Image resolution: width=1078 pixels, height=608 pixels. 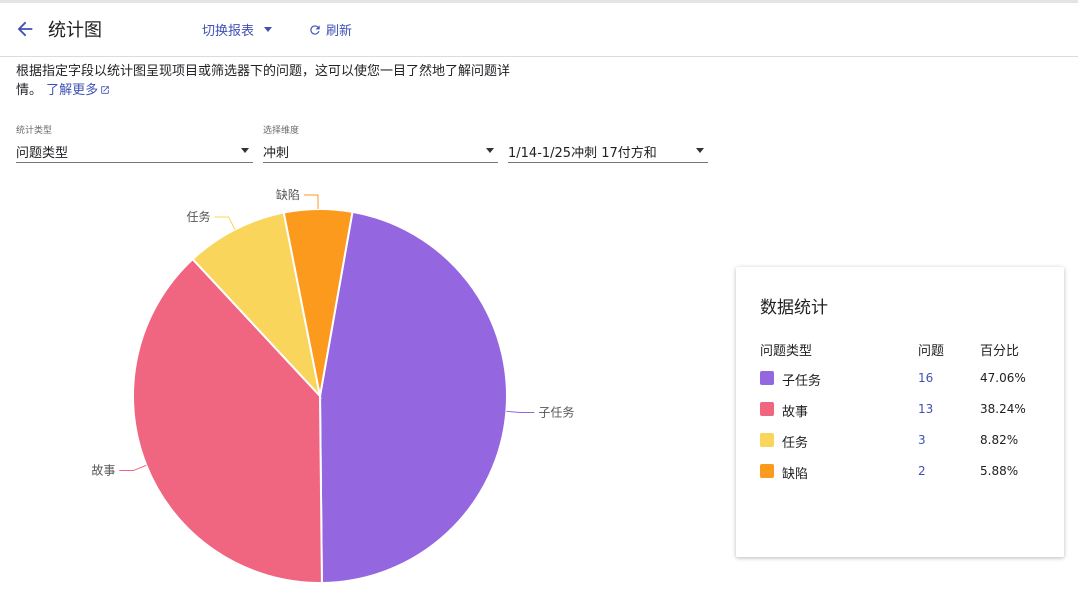 What do you see at coordinates (922, 440) in the screenshot?
I see `row-count-link: 3` at bounding box center [922, 440].